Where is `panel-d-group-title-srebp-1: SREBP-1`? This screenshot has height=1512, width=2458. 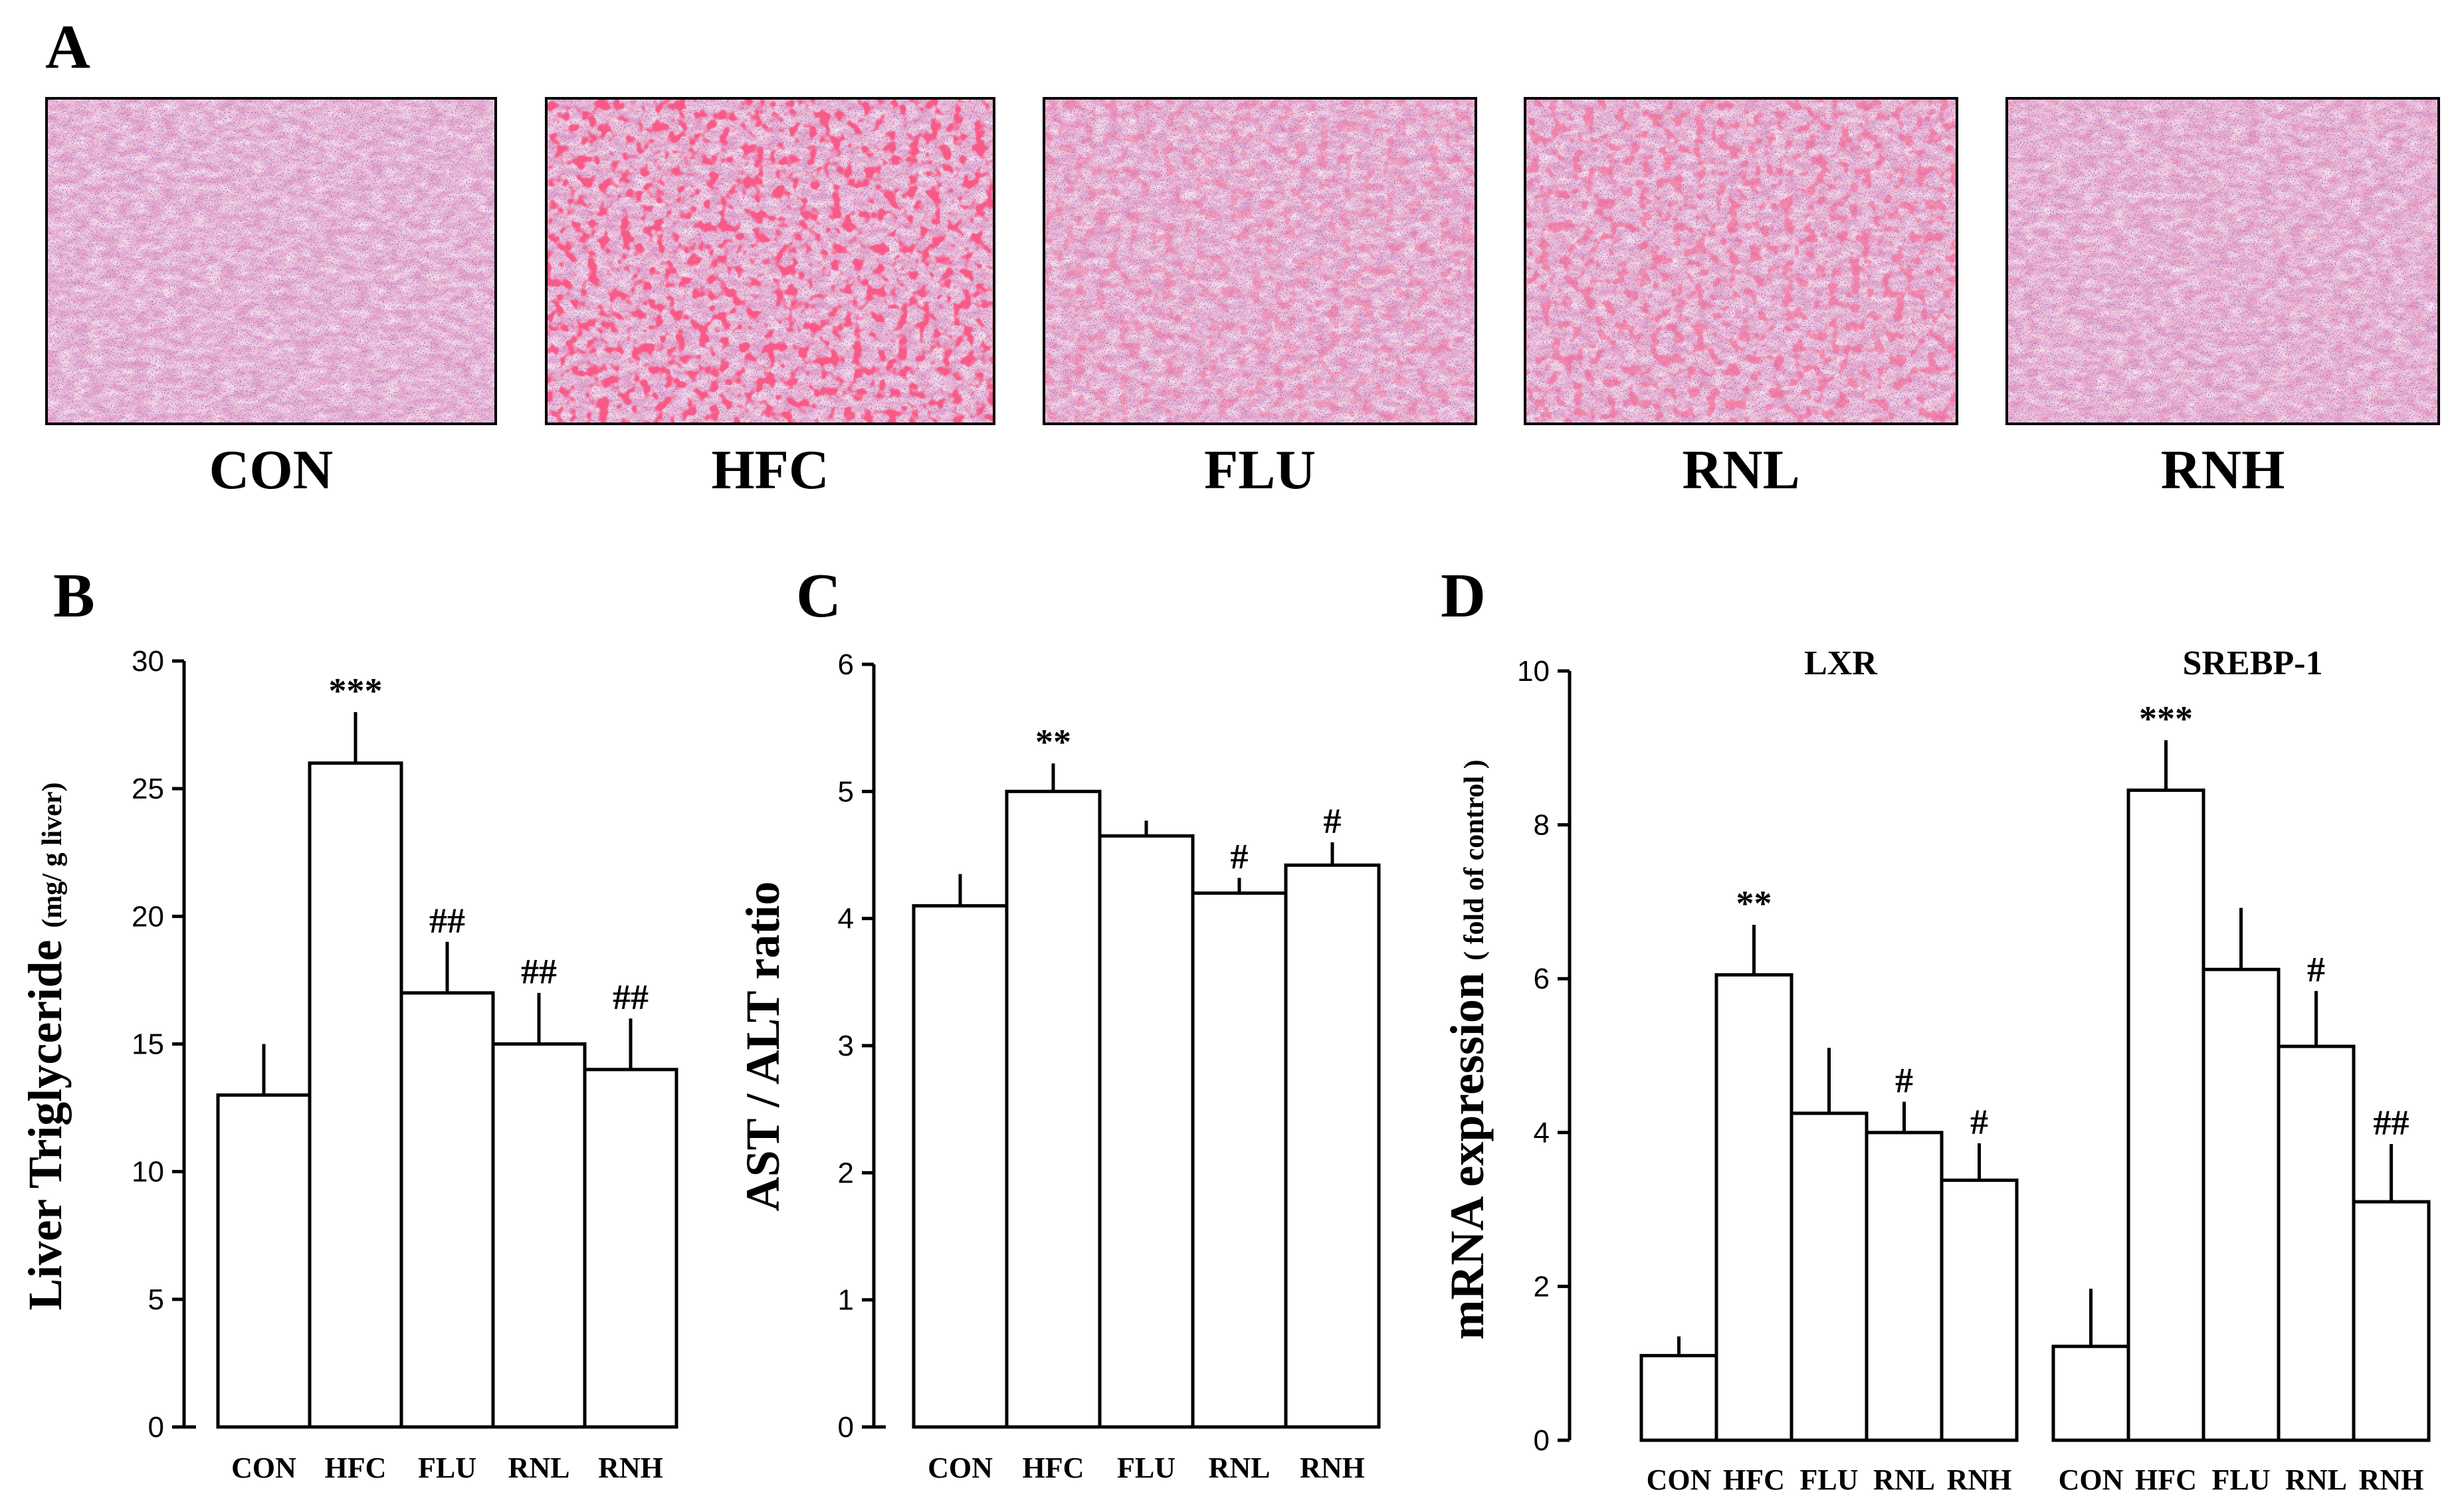
panel-d-group-title-srebp-1: SREBP-1 is located at coordinates (2253, 663).